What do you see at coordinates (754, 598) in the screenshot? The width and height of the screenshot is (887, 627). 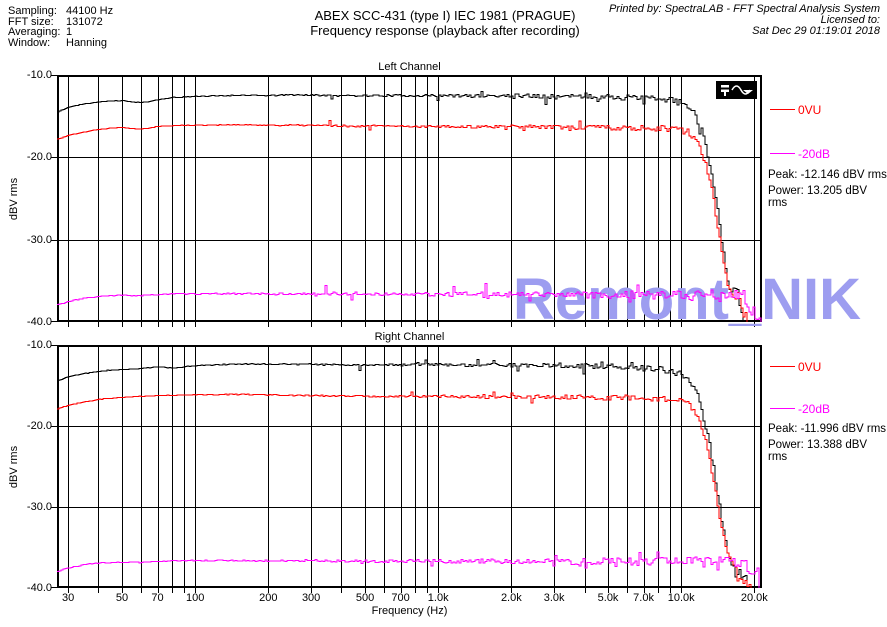 I see `x-tick-label: 20.0k` at bounding box center [754, 598].